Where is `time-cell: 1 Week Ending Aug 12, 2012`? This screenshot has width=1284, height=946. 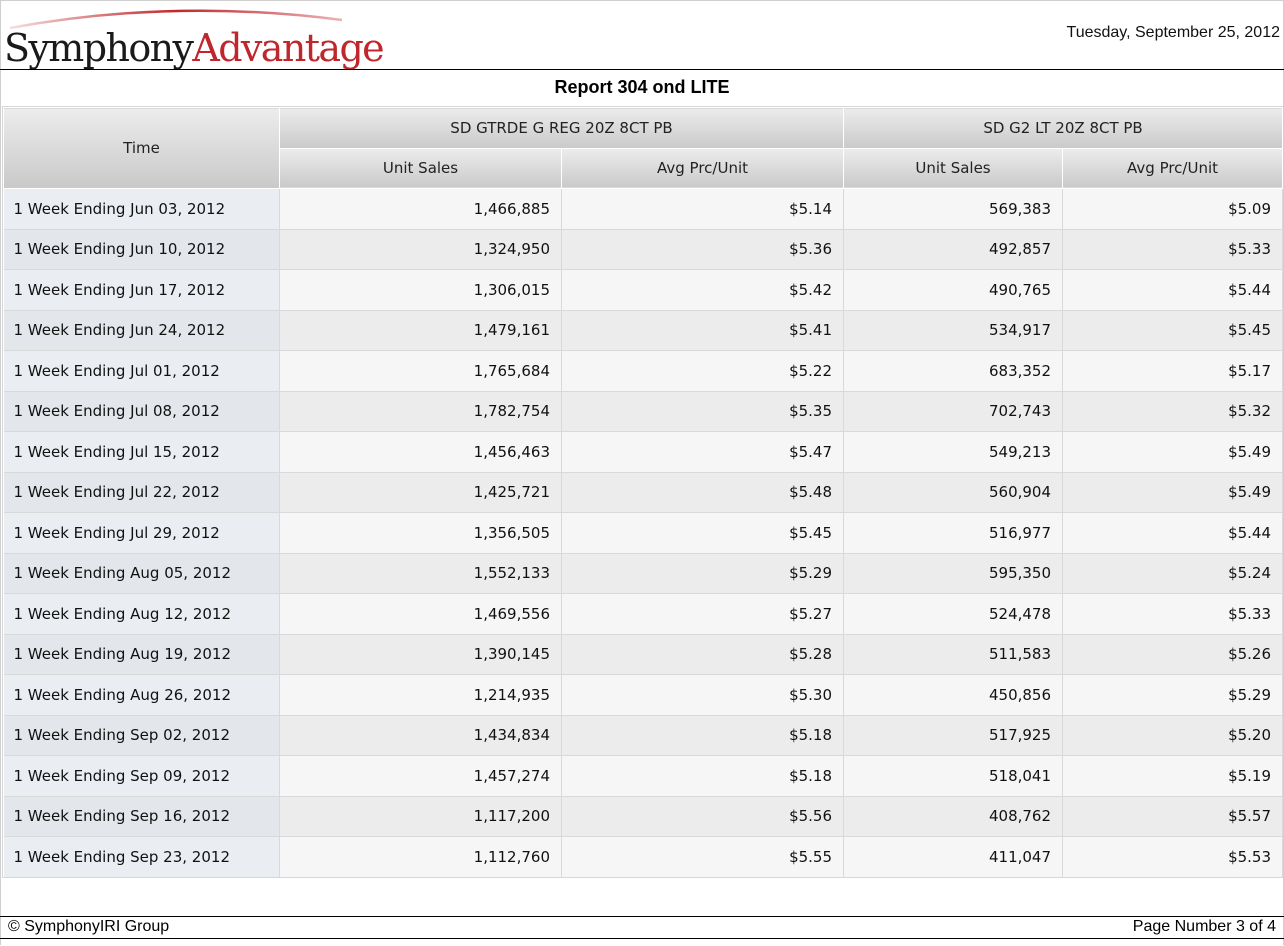
time-cell: 1 Week Ending Aug 12, 2012 is located at coordinates (141, 613).